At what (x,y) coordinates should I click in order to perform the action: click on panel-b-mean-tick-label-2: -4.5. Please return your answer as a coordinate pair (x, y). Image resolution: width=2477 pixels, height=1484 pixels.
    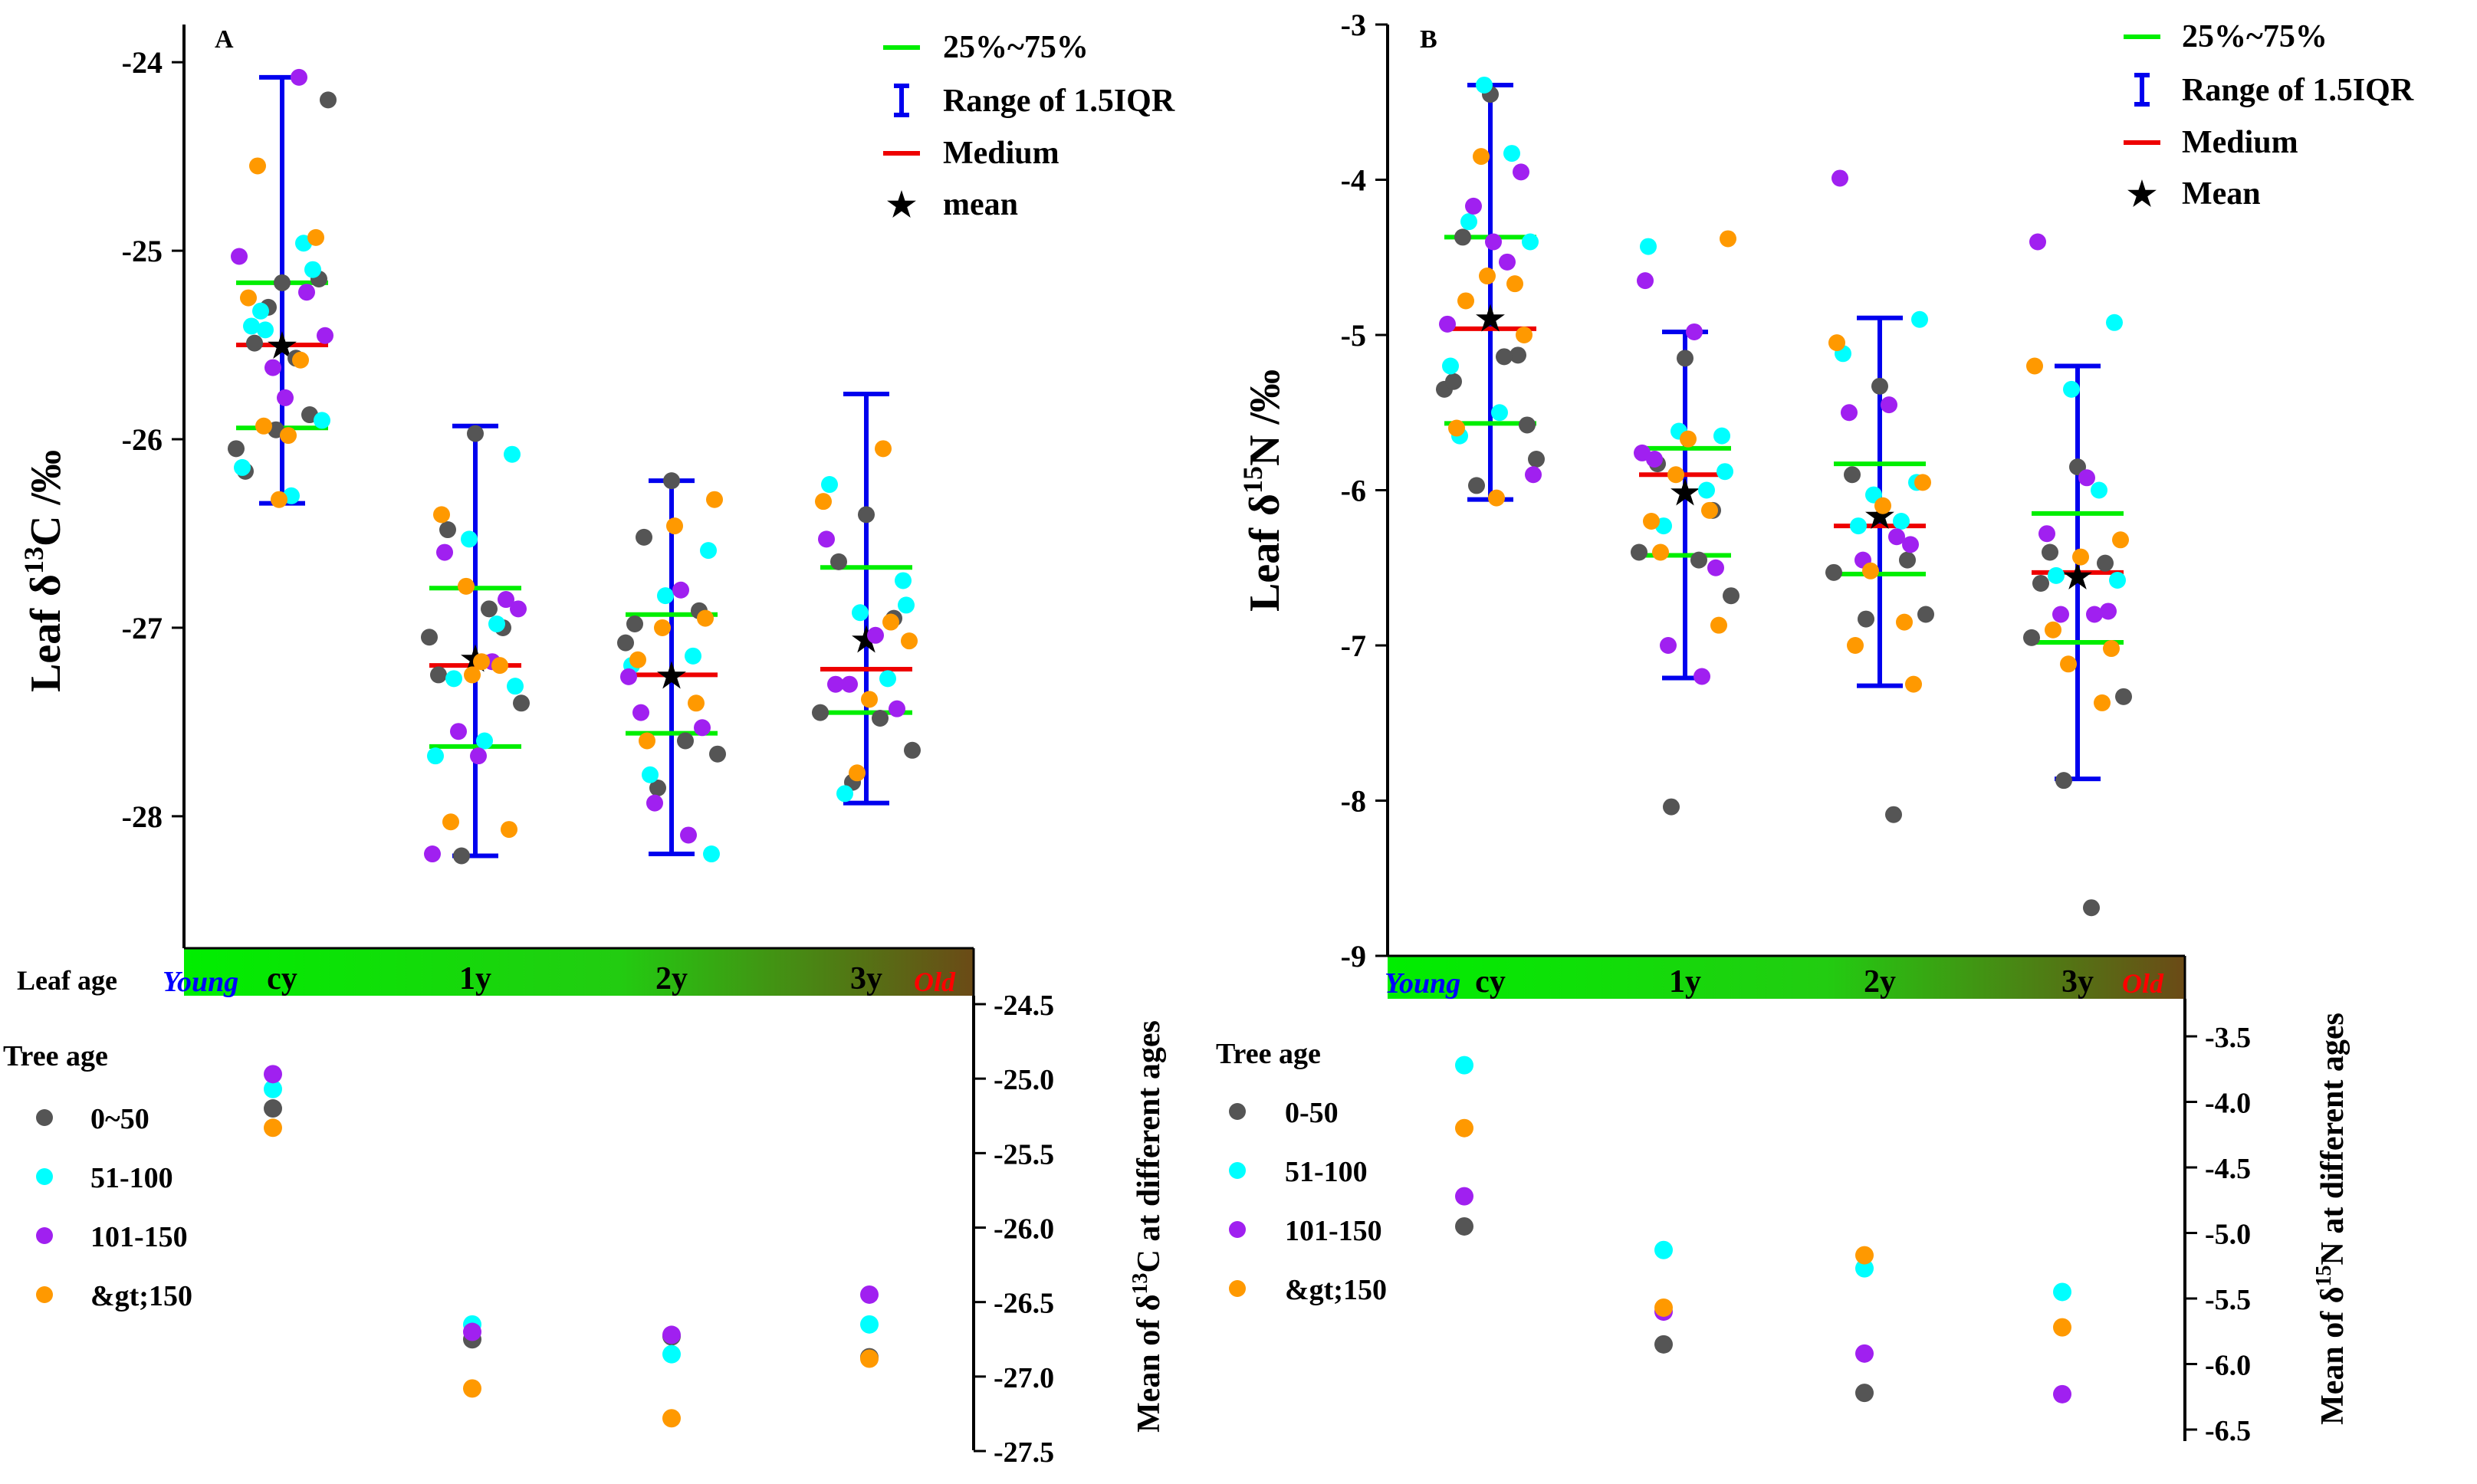
    Looking at the image, I should click on (2228, 1169).